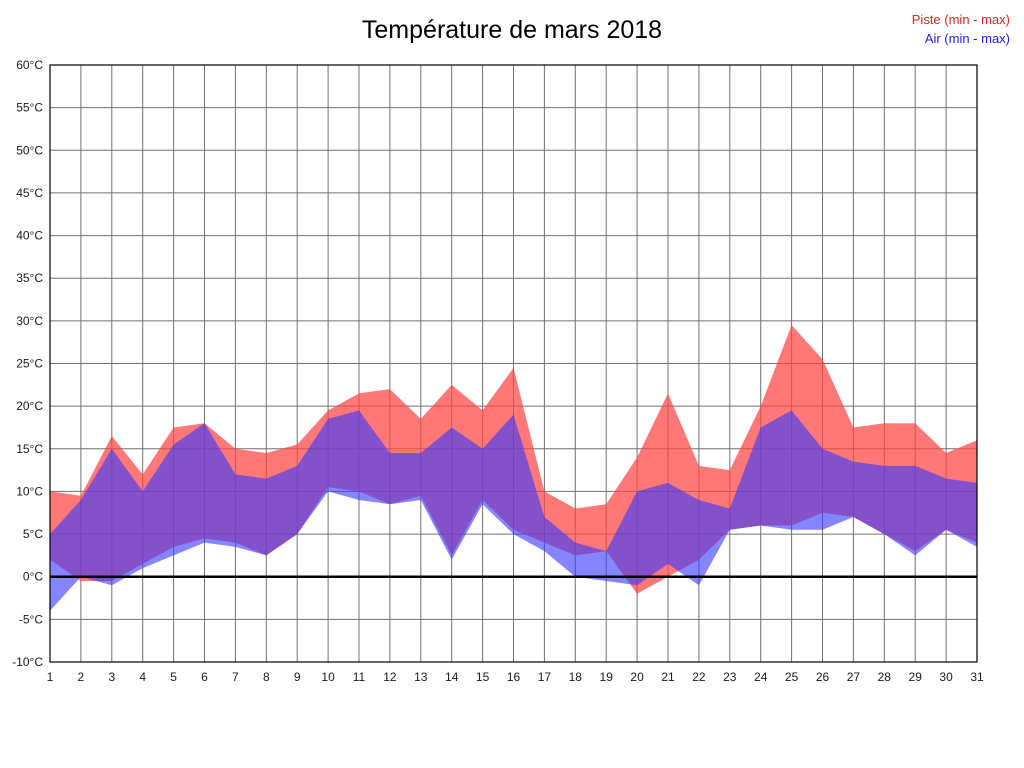  I want to click on x-tick-label: 17, so click(545, 677).